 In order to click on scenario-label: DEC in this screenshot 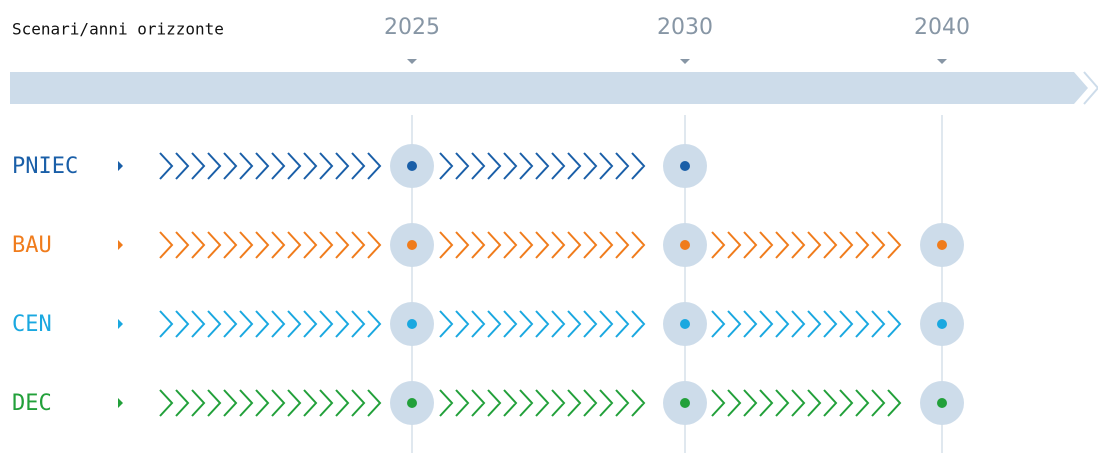, I will do `click(32, 403)`.